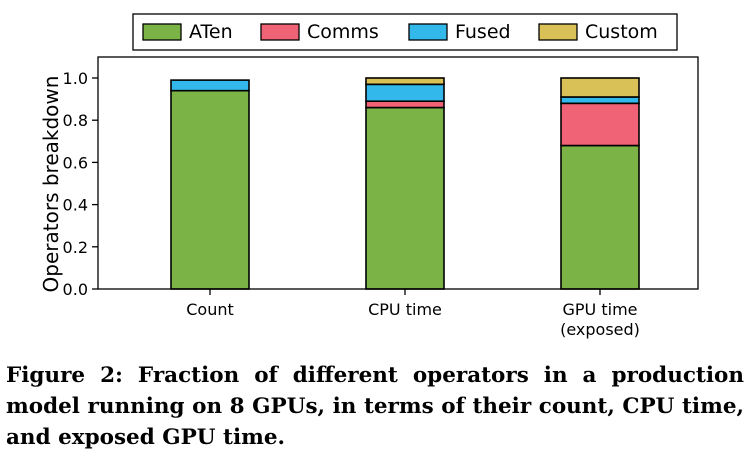 The height and width of the screenshot is (460, 749). Describe the element at coordinates (75, 247) in the screenshot. I see `y-tick-label: 0.2` at that location.